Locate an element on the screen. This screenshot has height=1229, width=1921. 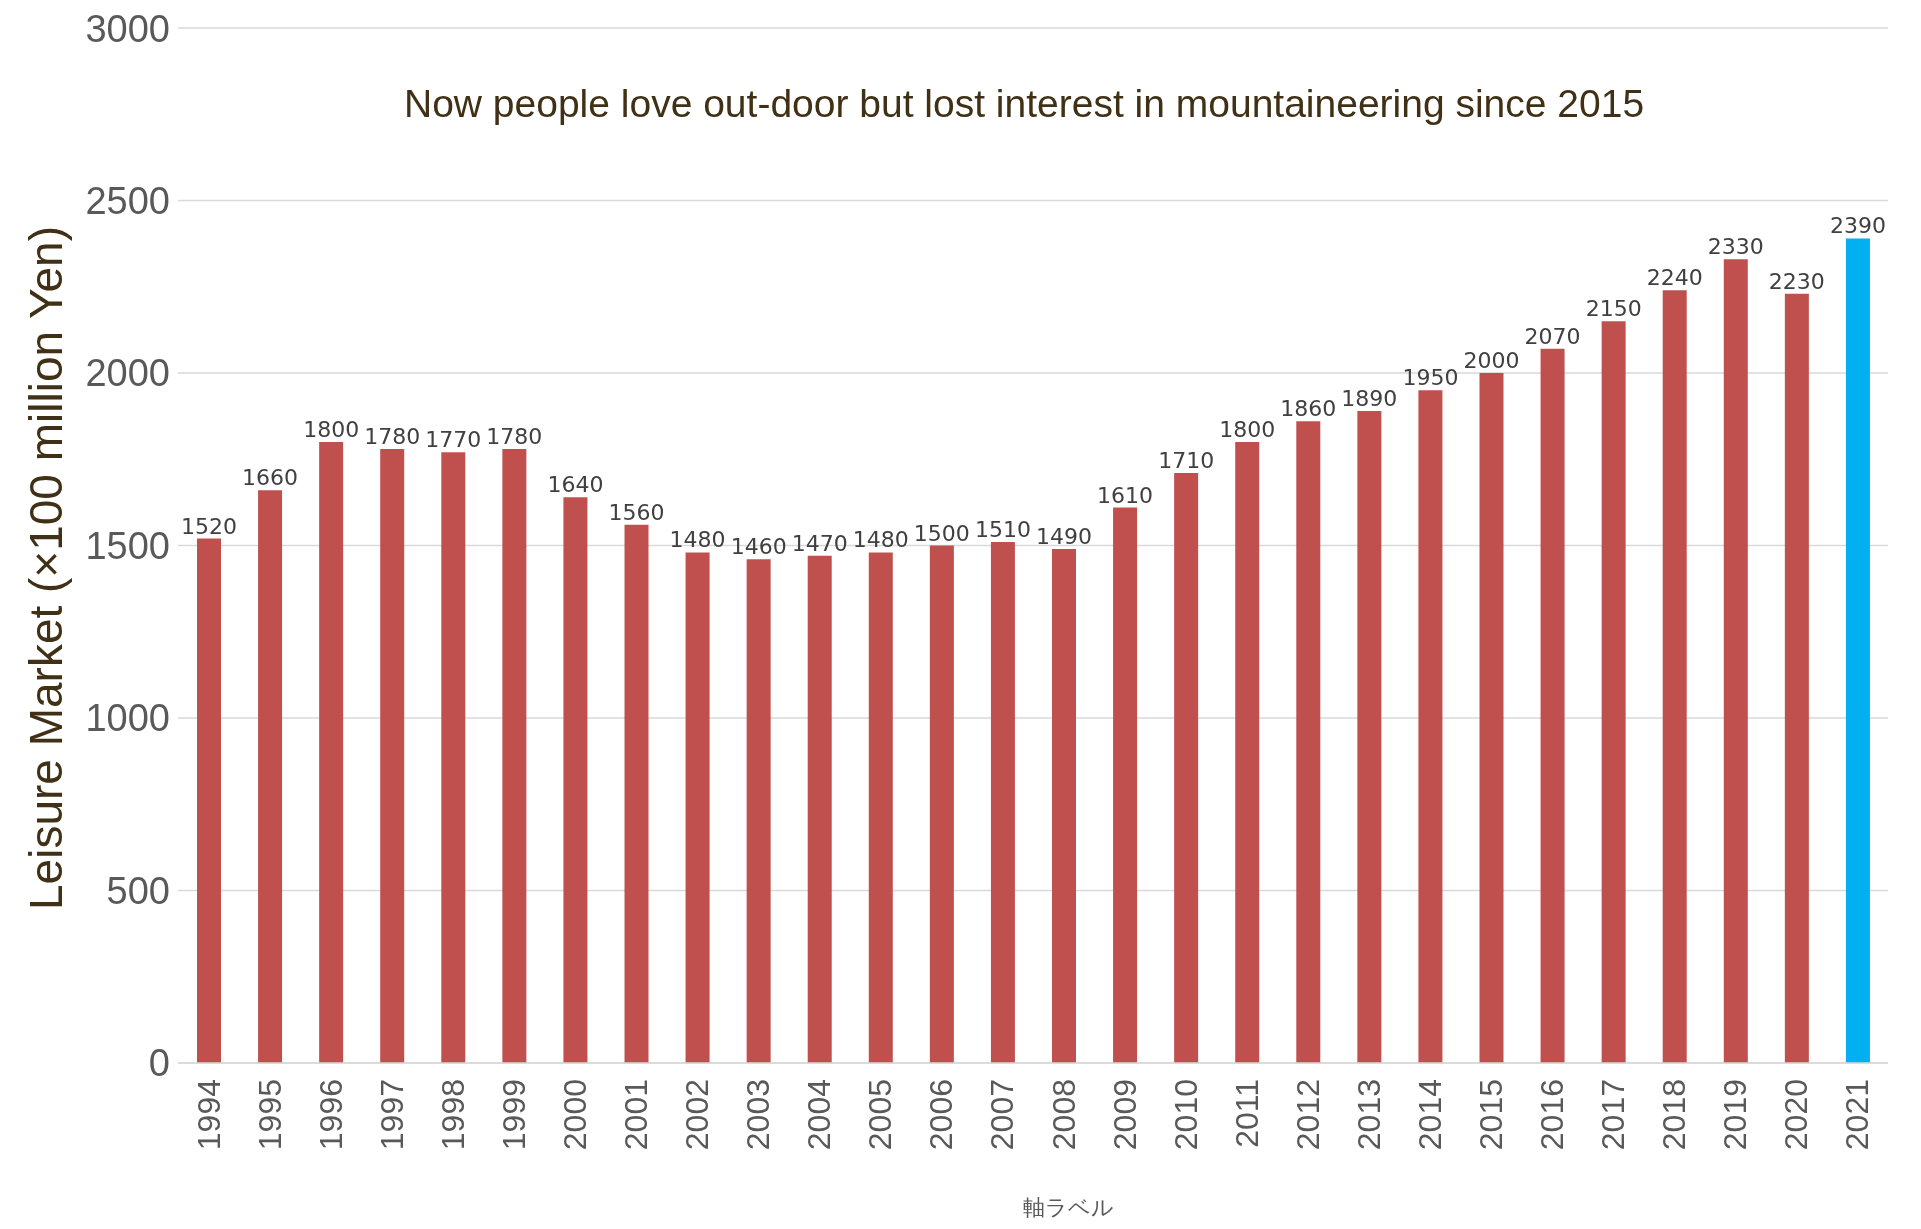
data-label: 1470 is located at coordinates (819, 543).